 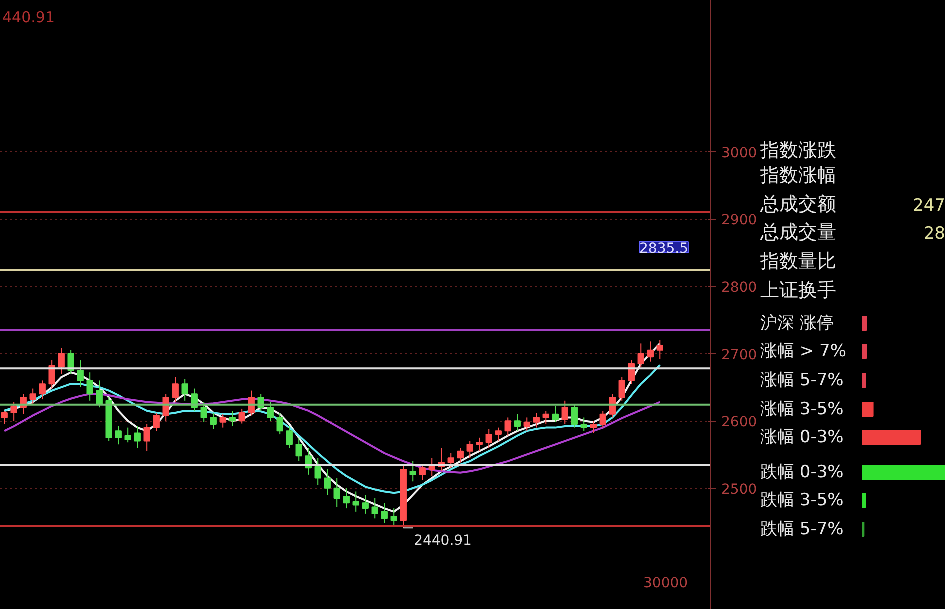 What do you see at coordinates (802, 380) in the screenshot?
I see `y-tick-label: 涨幅 5-7%` at bounding box center [802, 380].